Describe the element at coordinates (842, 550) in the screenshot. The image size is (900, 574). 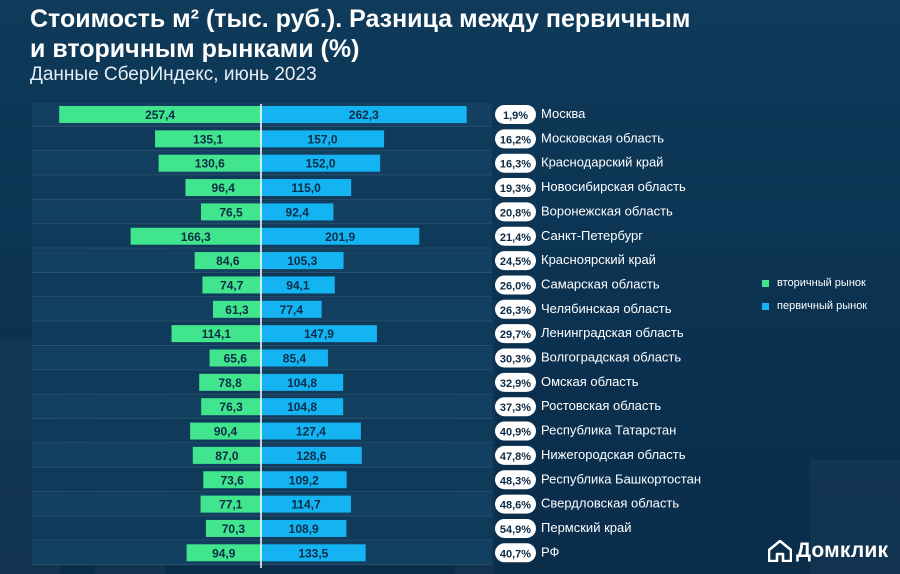
I see `brand-name: Домклик` at that location.